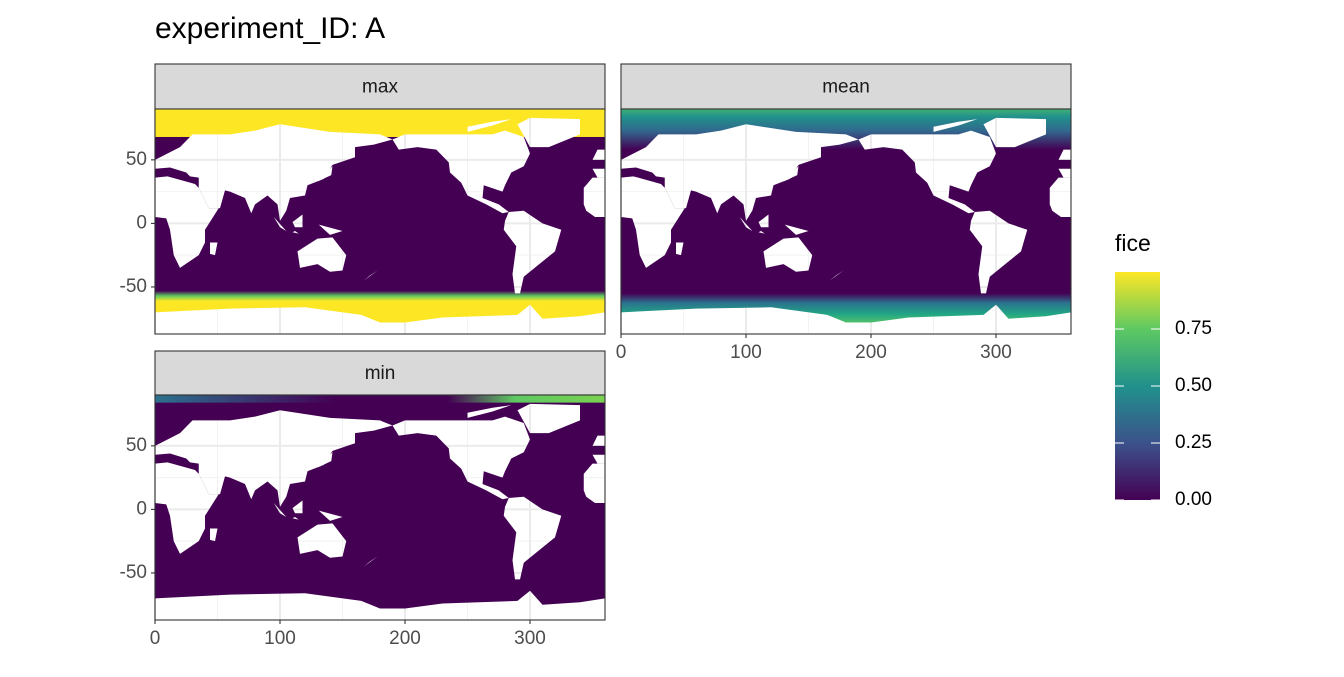  I want to click on facet-label: mean, so click(846, 87).